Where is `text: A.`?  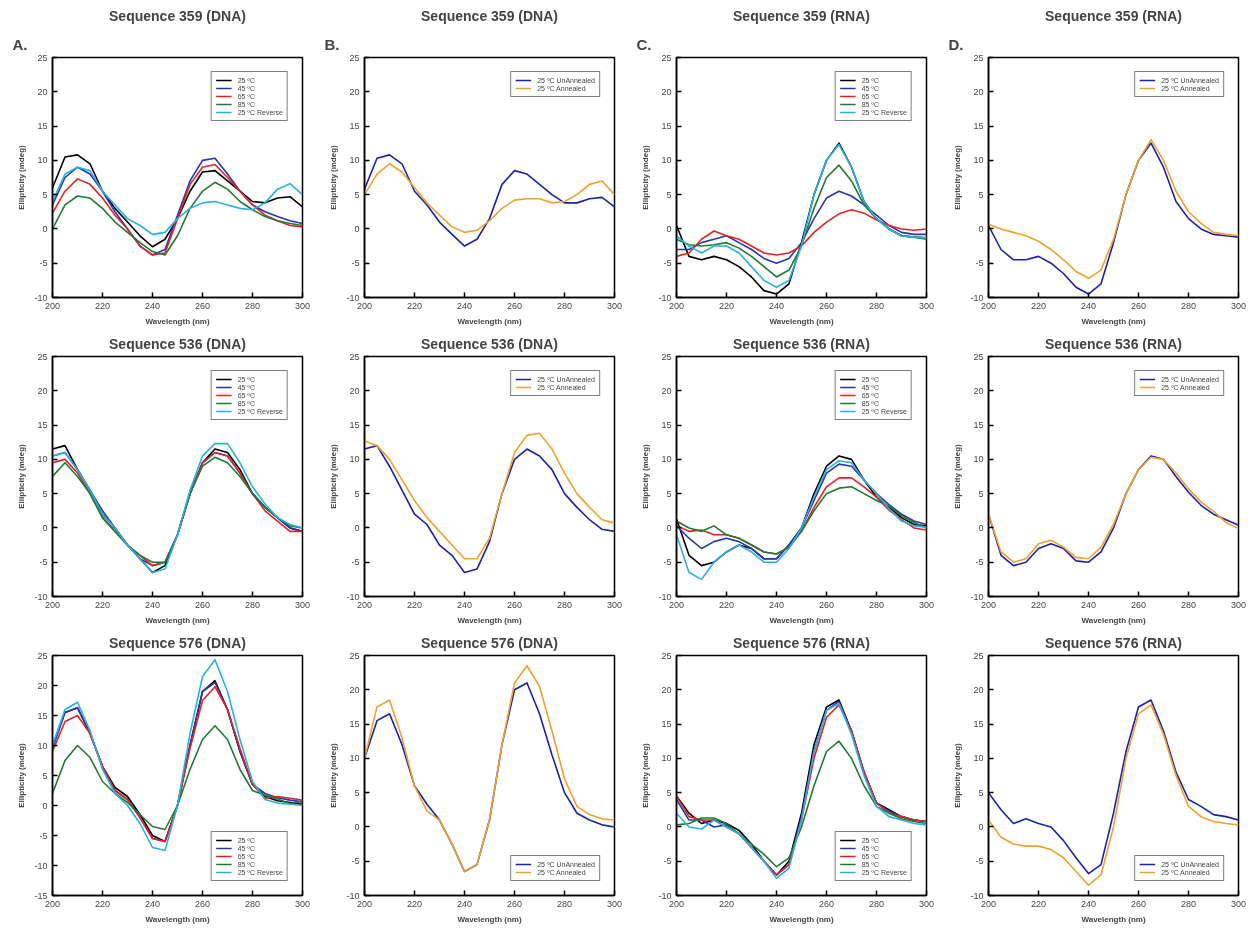 text: A. is located at coordinates (20, 44).